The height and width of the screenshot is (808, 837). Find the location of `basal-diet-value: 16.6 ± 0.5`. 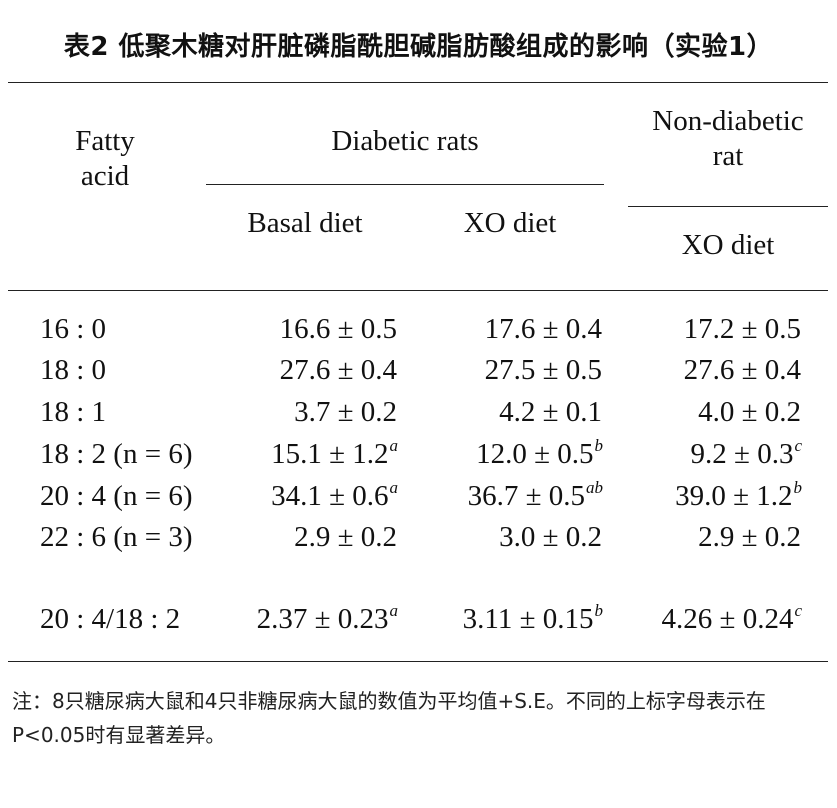

basal-diet-value: 16.6 ± 0.5 is located at coordinates (338, 329).